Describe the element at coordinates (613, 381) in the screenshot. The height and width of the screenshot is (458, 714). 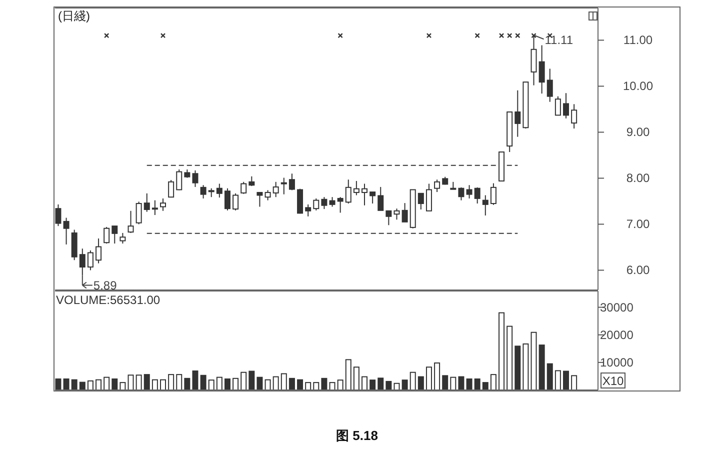
I see `text: X10` at that location.